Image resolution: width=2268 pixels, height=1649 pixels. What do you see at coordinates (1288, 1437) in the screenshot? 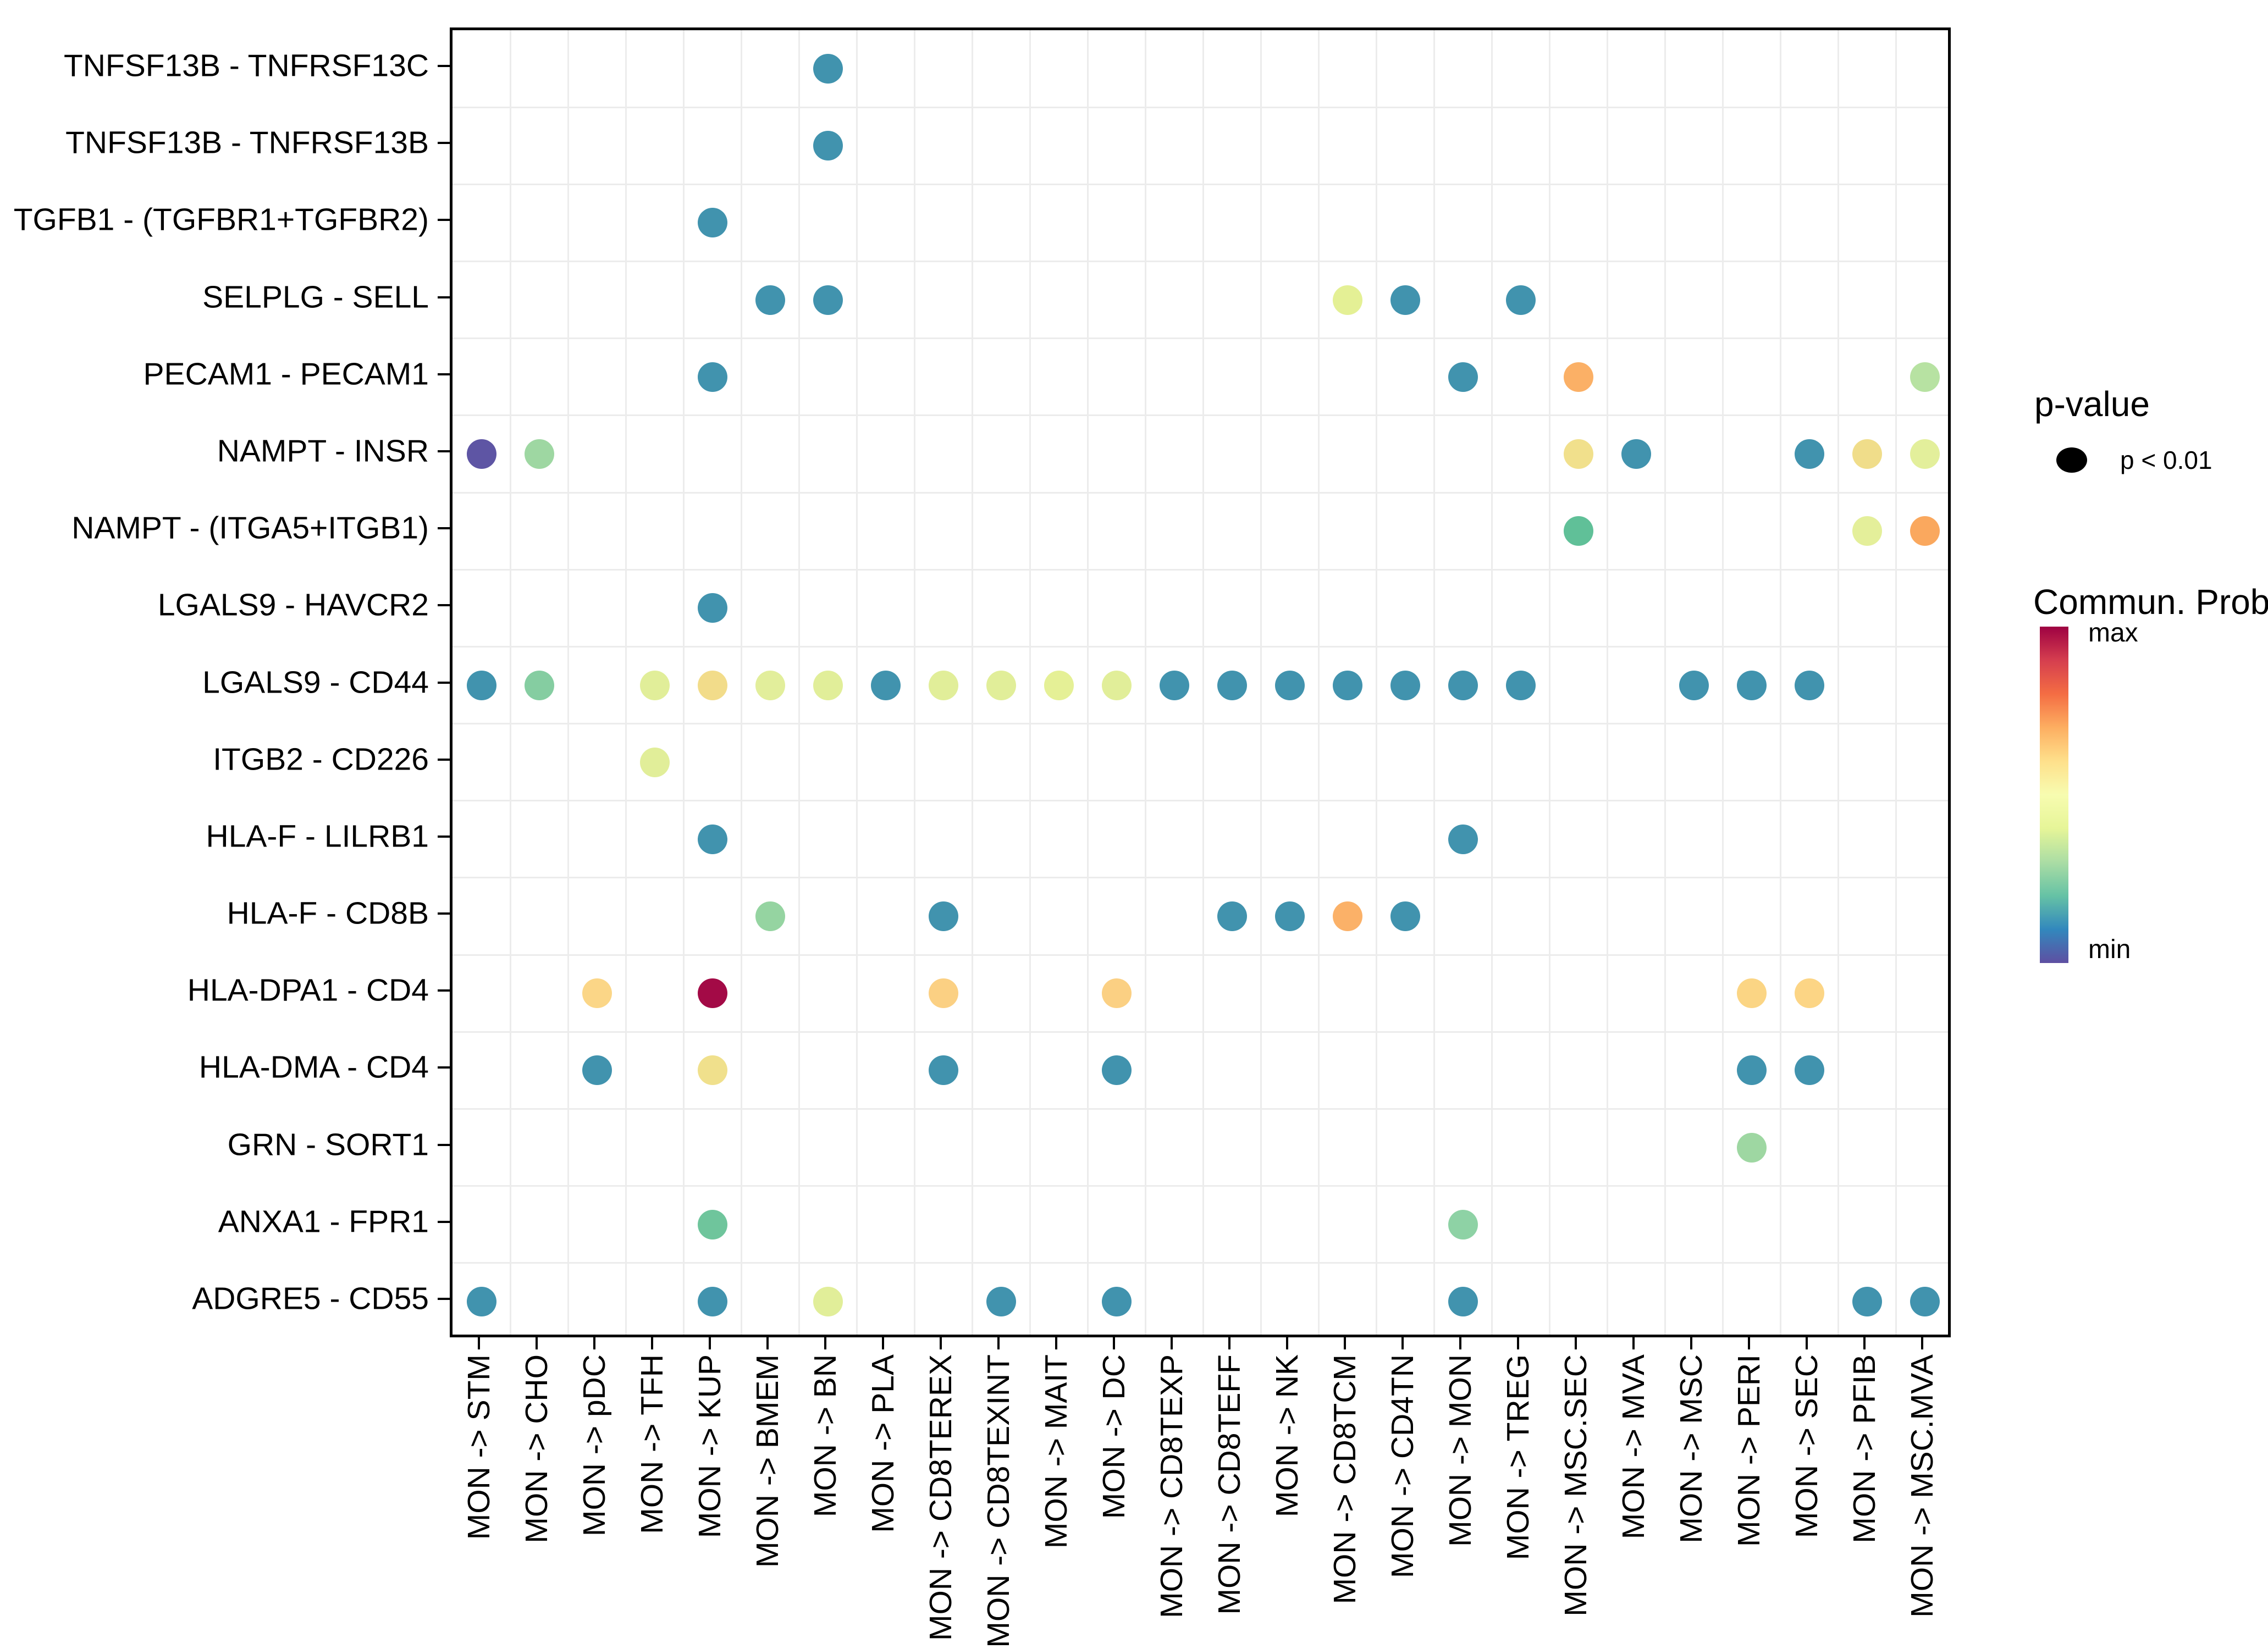
I see `x-tick-label: MON -> NK` at bounding box center [1288, 1437].